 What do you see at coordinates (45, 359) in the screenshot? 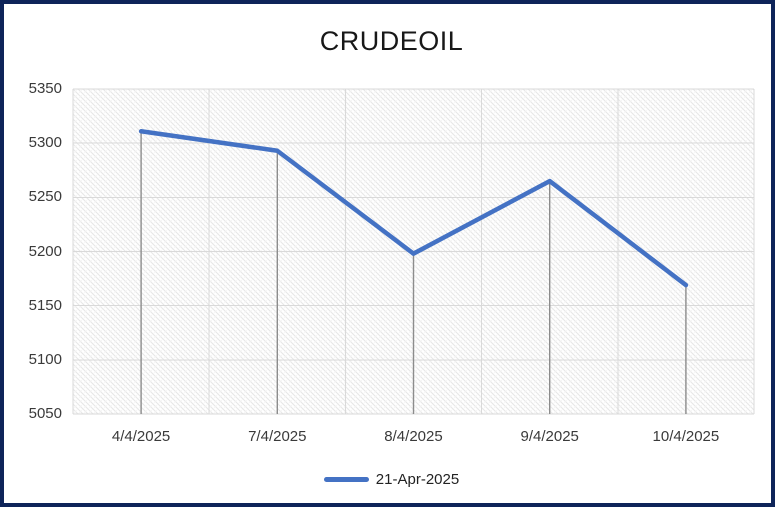
I see `y-tick-label: 5100` at bounding box center [45, 359].